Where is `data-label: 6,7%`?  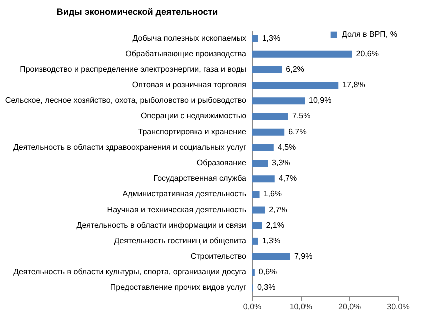 data-label: 6,7% is located at coordinates (297, 131).